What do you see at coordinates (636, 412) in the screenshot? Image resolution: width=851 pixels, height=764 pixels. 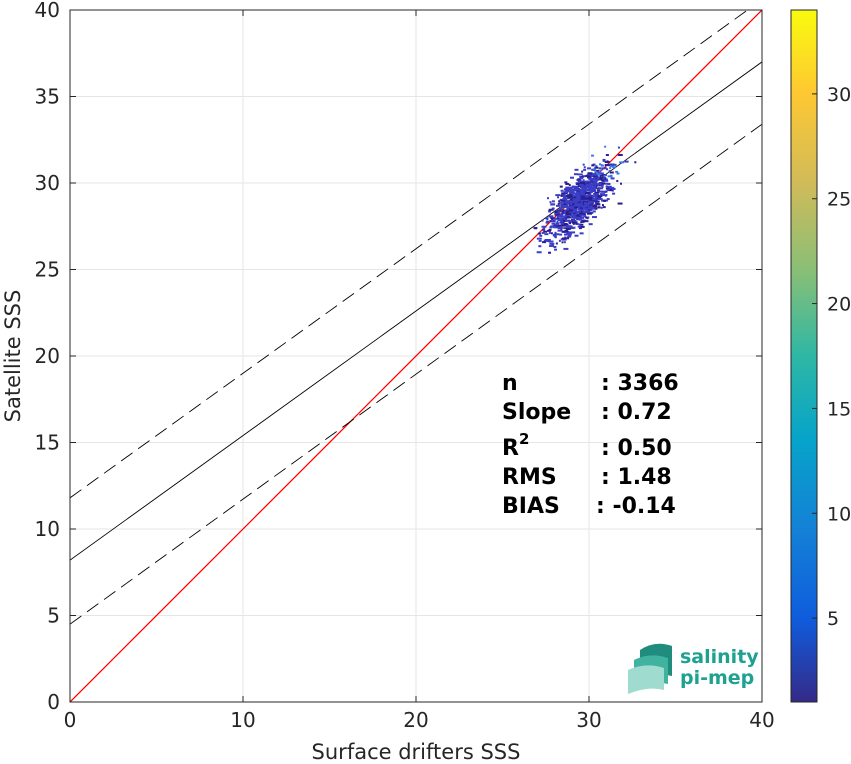 I see `stat-slope-value: : 0.72` at bounding box center [636, 412].